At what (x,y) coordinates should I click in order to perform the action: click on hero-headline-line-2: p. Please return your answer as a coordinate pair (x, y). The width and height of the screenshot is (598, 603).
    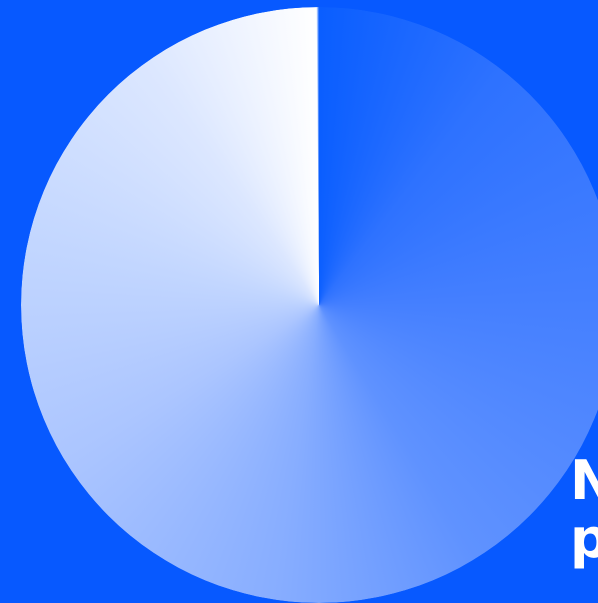
    Looking at the image, I should click on (584, 538).